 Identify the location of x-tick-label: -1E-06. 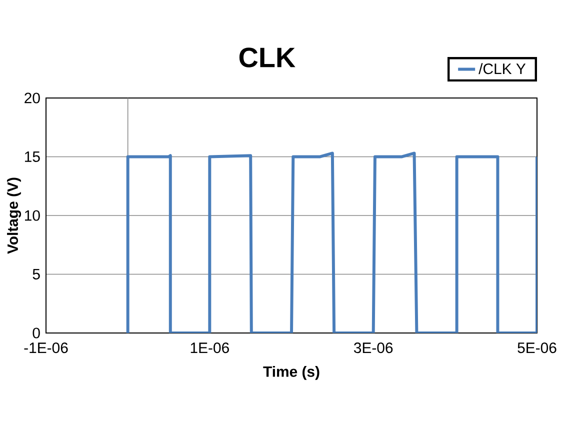
(46, 348).